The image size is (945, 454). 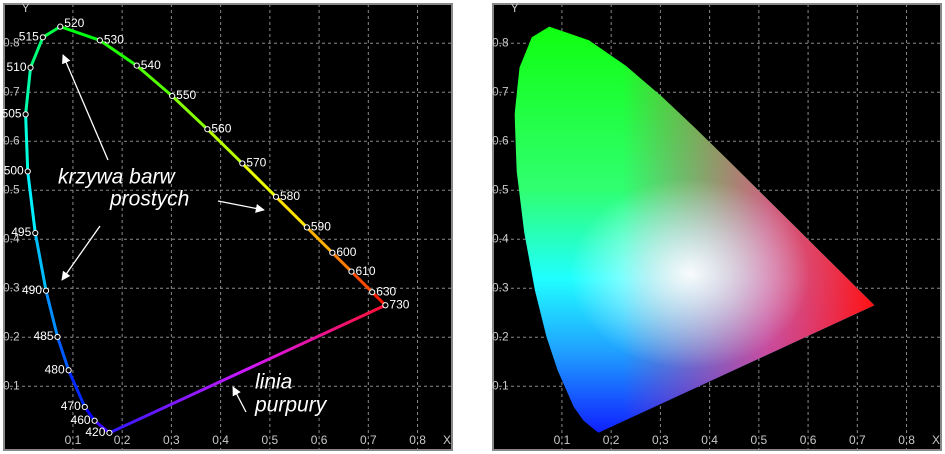 I want to click on y-tick-label: 0.2, so click(x=500, y=336).